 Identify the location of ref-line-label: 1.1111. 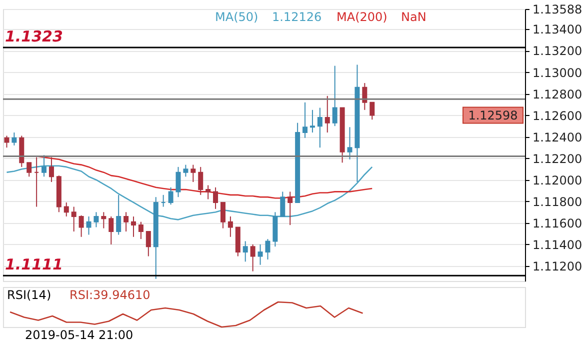
(34, 265).